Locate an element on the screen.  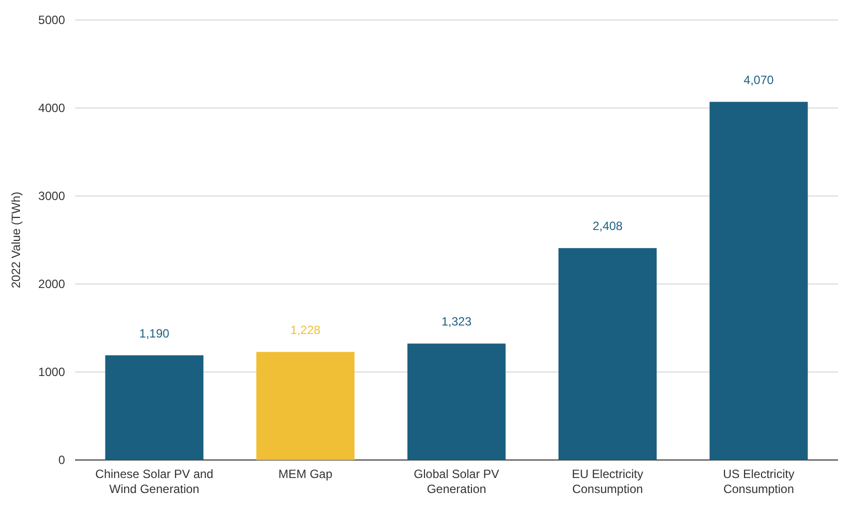
data-label: 1,228 is located at coordinates (305, 329).